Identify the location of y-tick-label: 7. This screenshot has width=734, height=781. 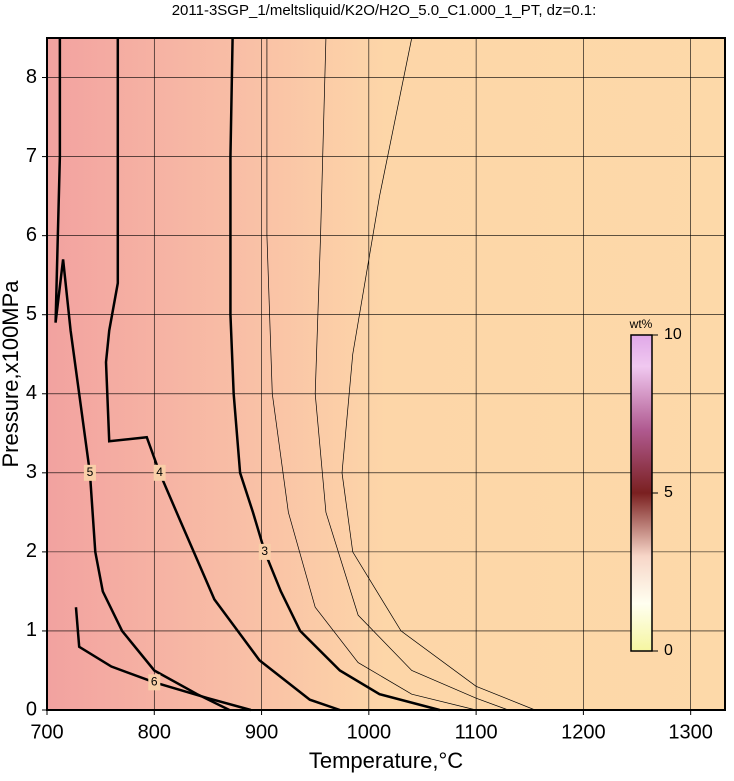
(31, 156).